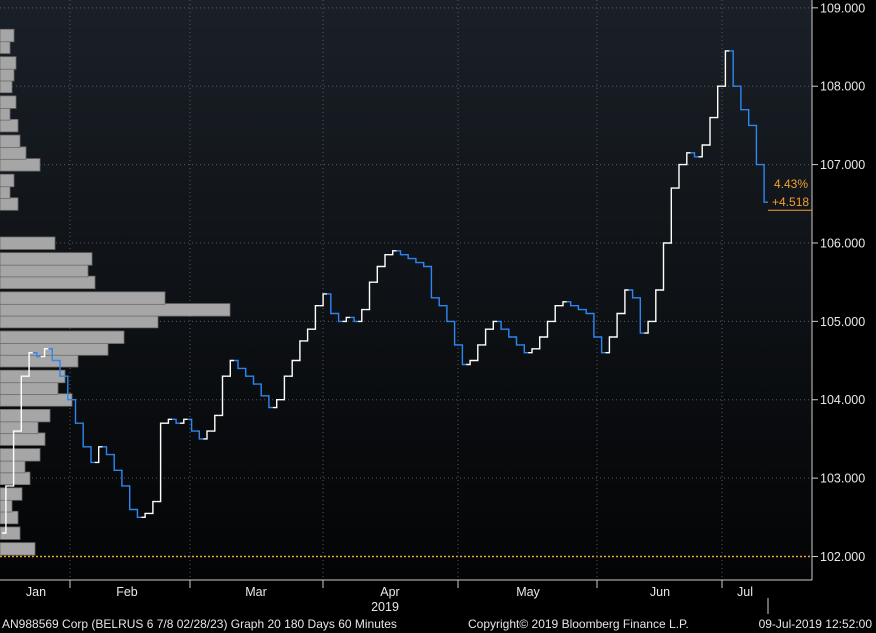 The height and width of the screenshot is (633, 876). I want to click on change-absolute-label: +4.518, so click(790, 202).